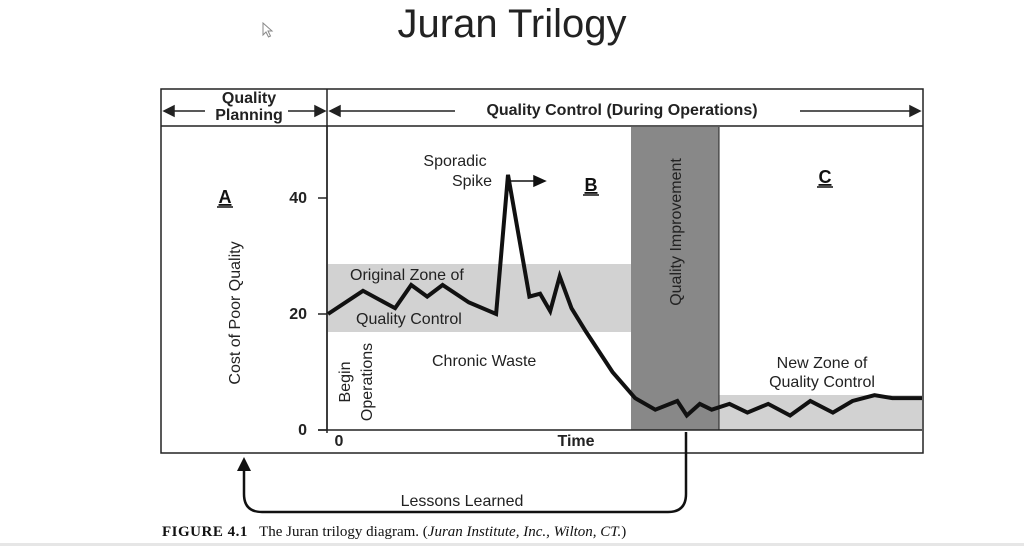 This screenshot has height=546, width=1024. What do you see at coordinates (512, 24) in the screenshot?
I see `slide-title: Juran Trilogy` at bounding box center [512, 24].